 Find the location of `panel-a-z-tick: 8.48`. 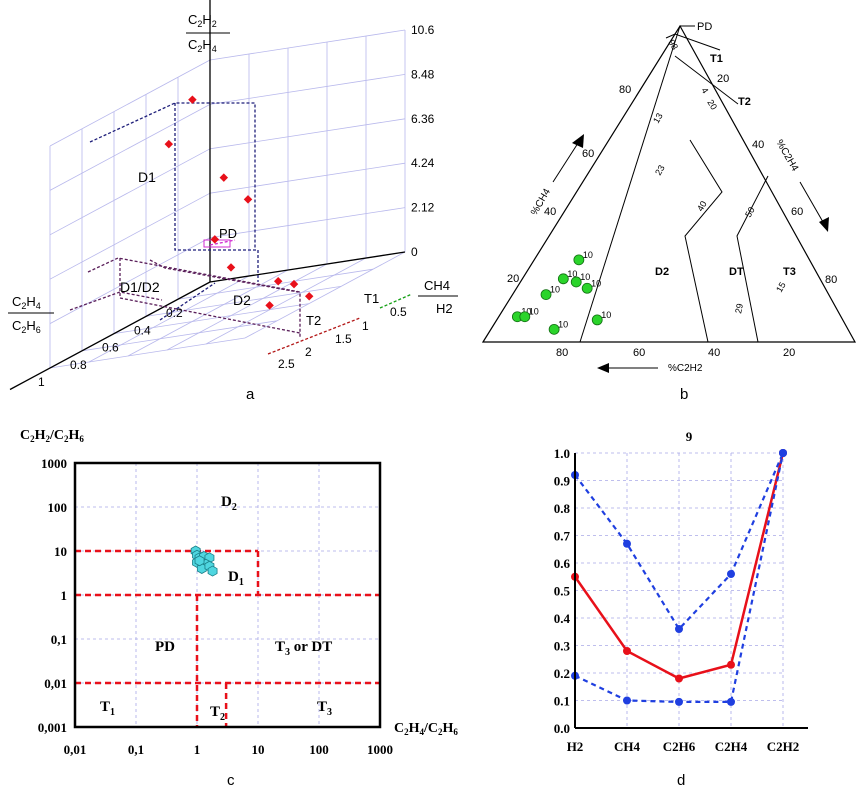

panel-a-z-tick: 8.48 is located at coordinates (423, 74).